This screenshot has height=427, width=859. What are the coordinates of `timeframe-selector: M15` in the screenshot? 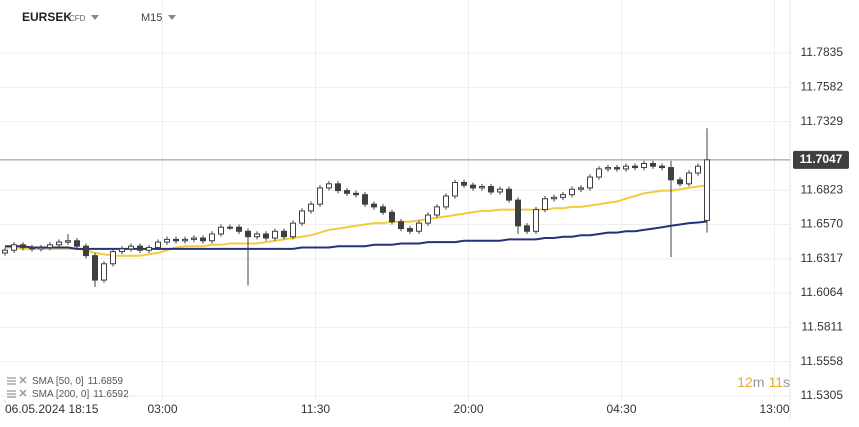 It's located at (158, 18).